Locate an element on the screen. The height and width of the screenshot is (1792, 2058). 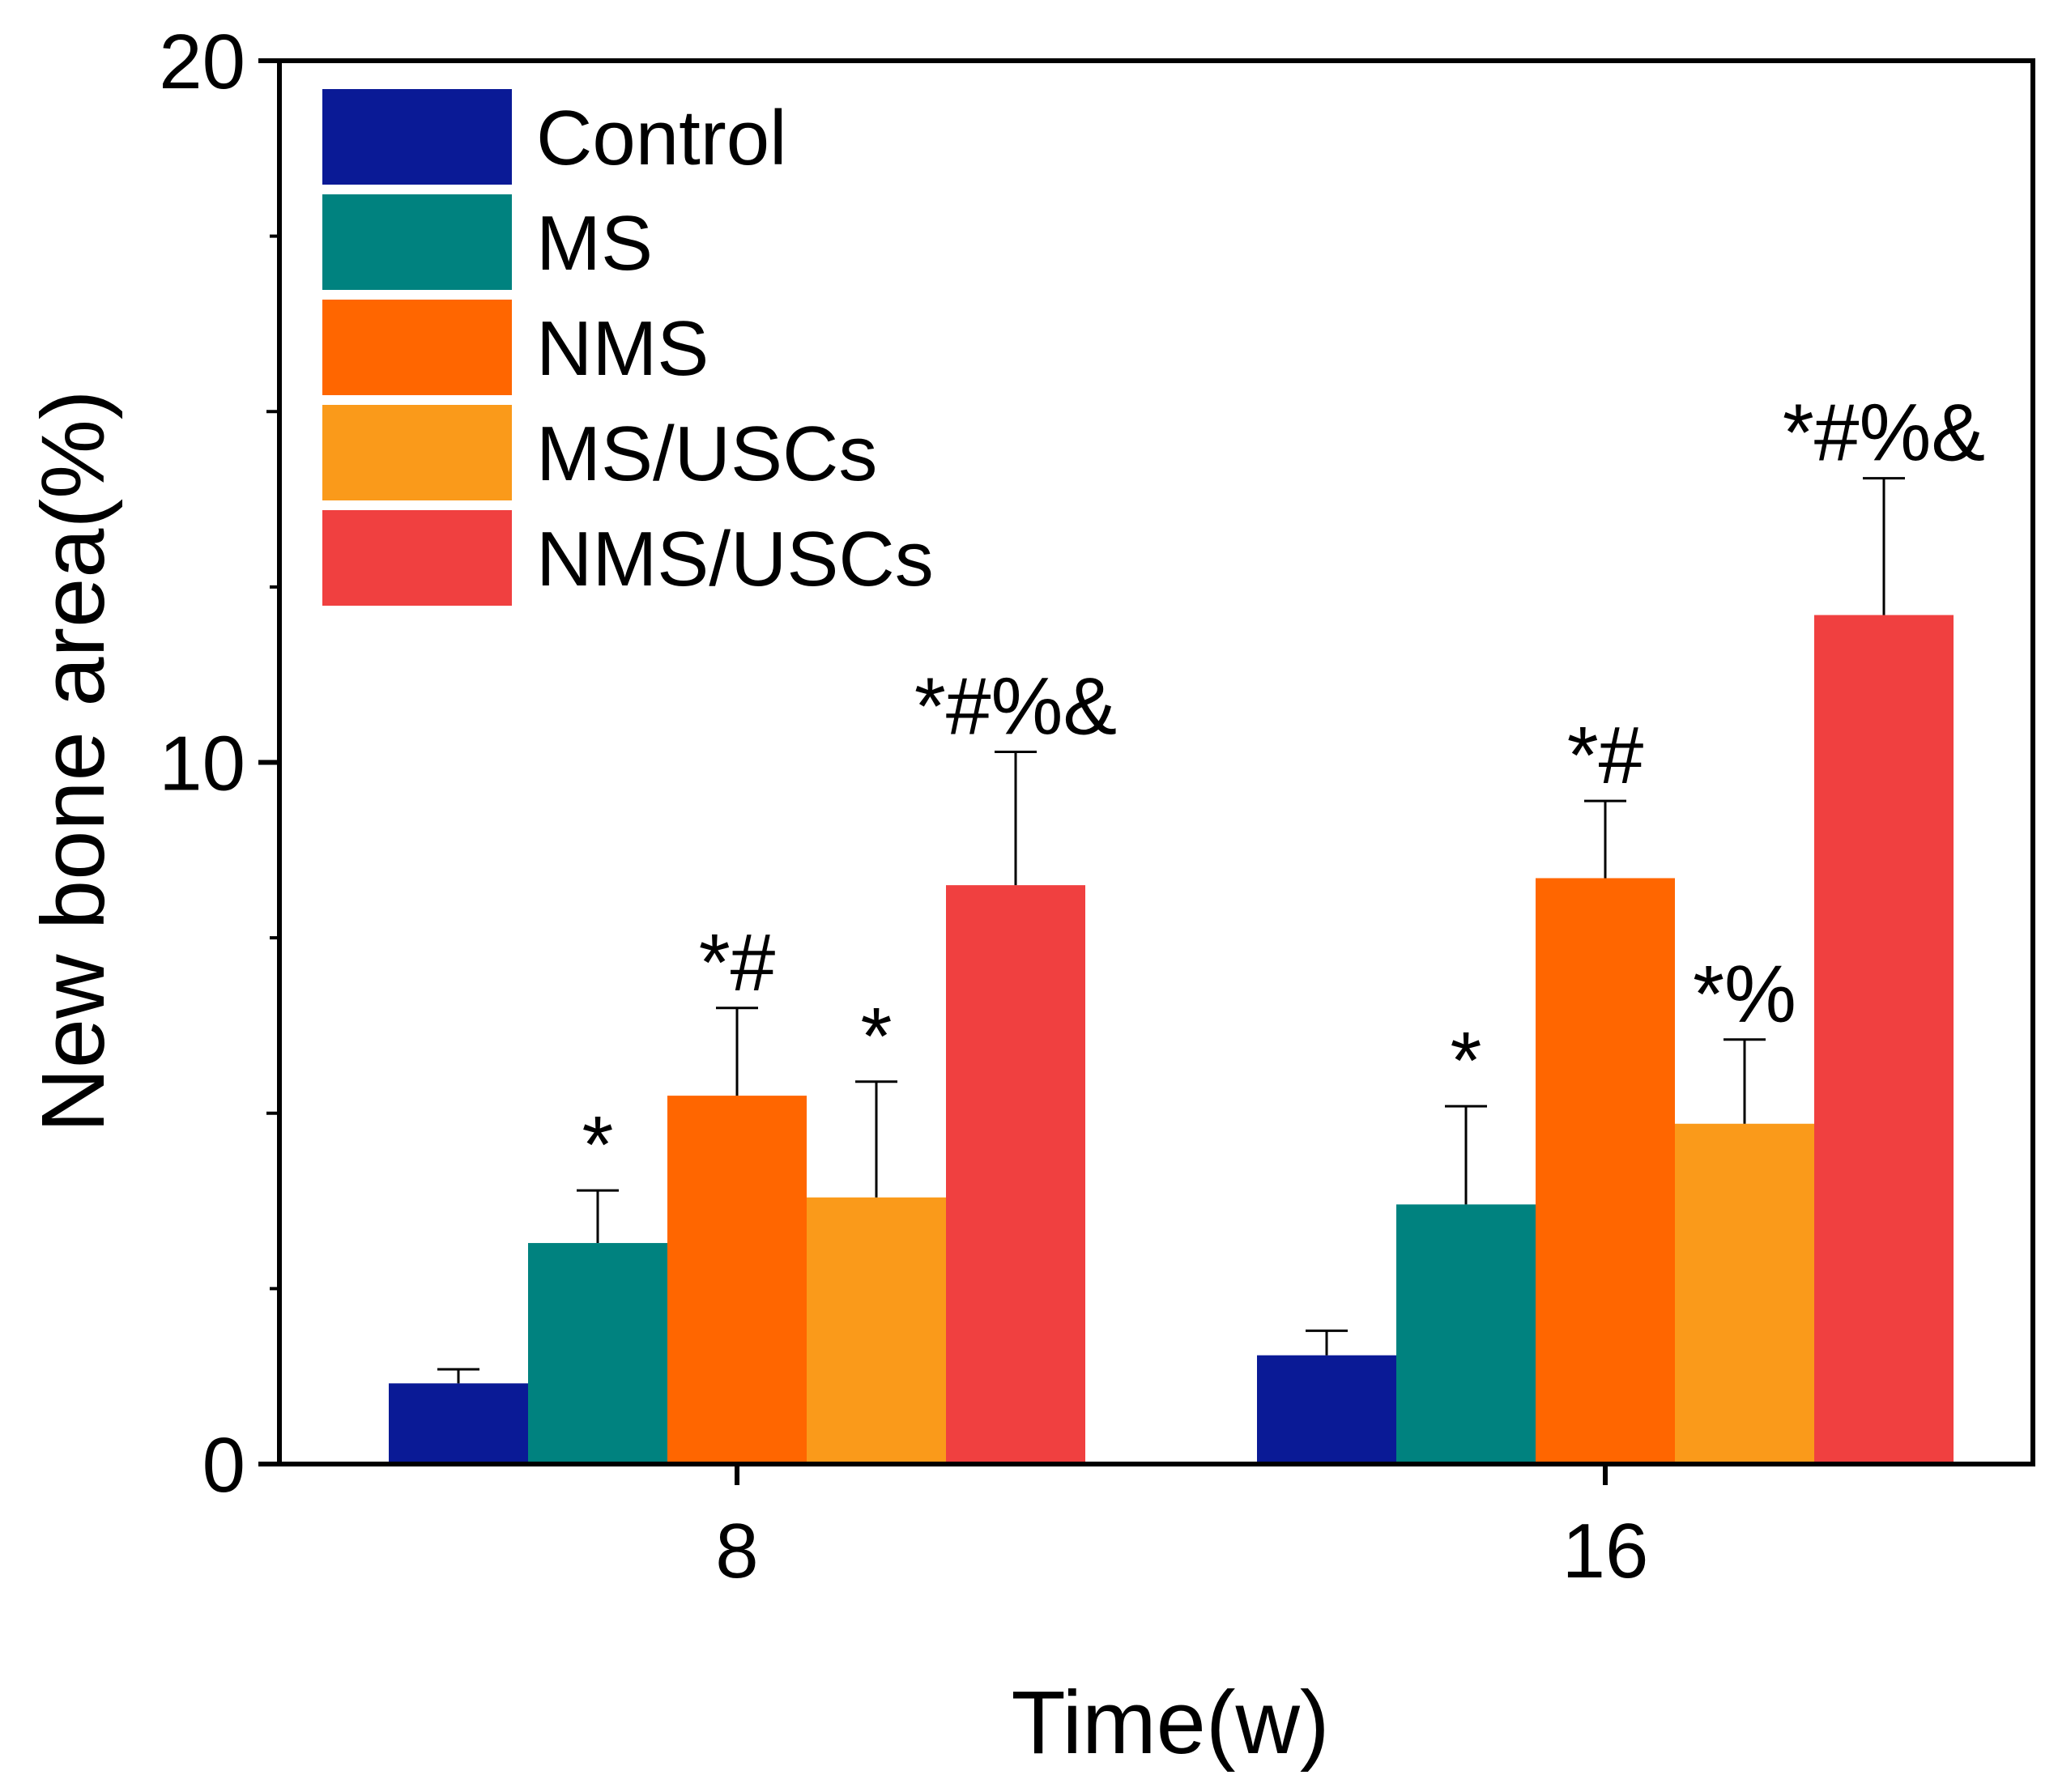
significance-label: *% is located at coordinates (1744, 995).